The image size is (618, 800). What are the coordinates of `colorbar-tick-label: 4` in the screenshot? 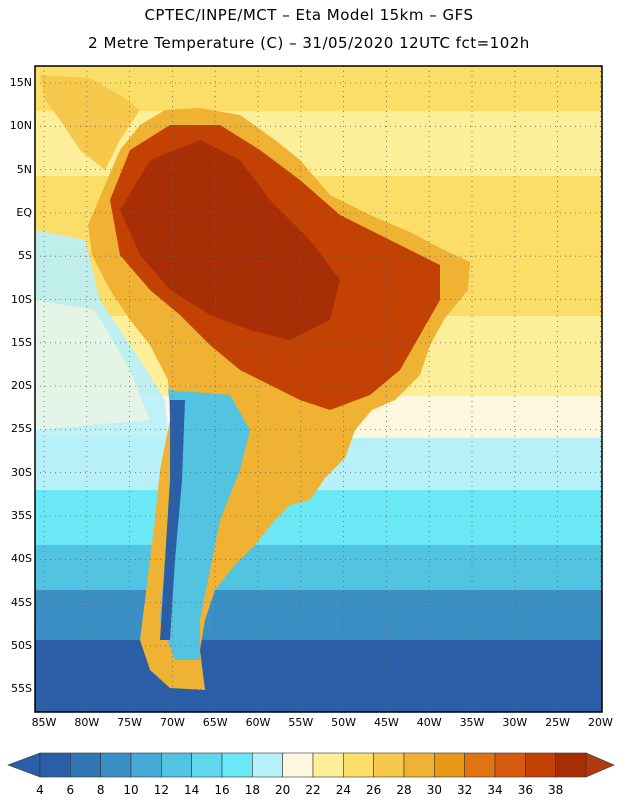 It's located at (40, 790).